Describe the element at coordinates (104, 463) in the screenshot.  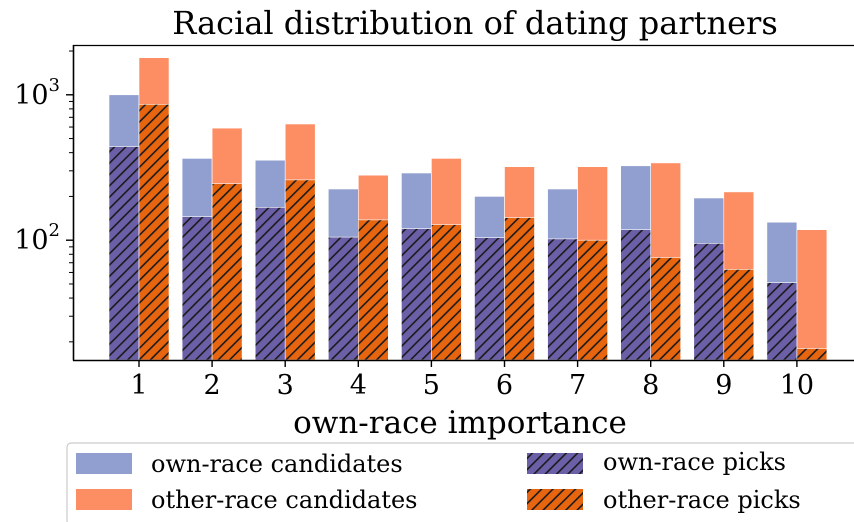
I see `legend-swatch-own-race-candidates` at that location.